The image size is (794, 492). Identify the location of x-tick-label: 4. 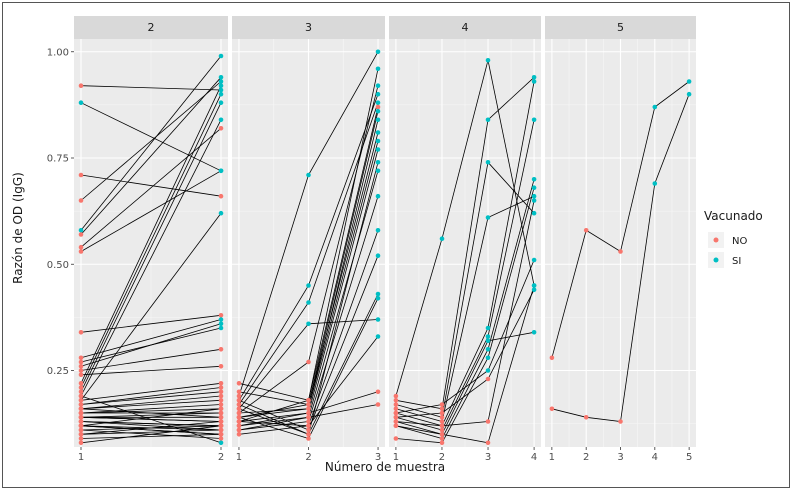
(655, 457).